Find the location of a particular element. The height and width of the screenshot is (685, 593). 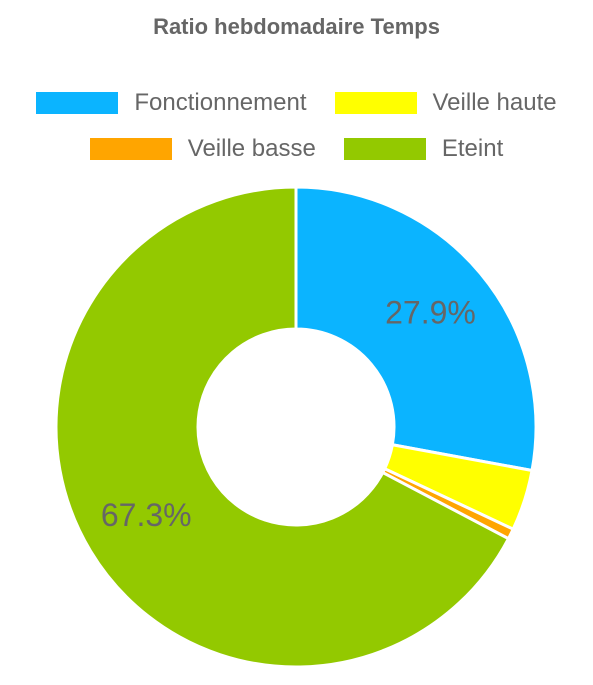

legend-label-veille-haute: Veille haute is located at coordinates (494, 102).